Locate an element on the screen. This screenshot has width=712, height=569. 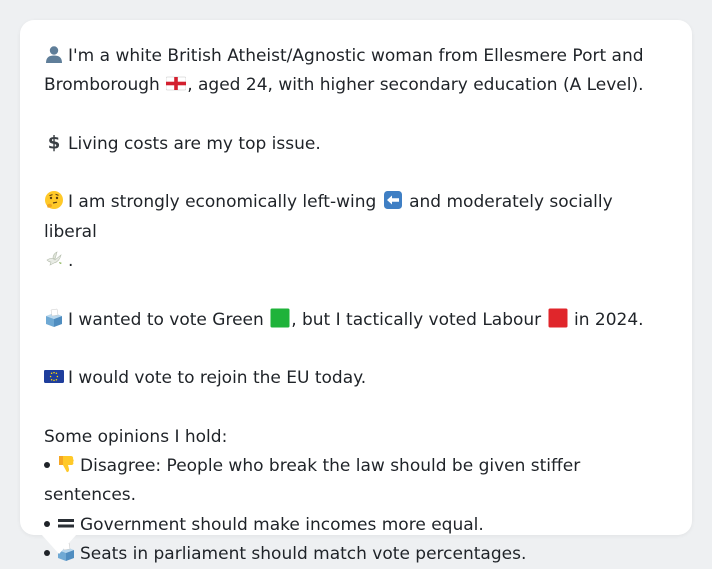
ideology-text-a: I am strongly economically left-wing is located at coordinates (222, 202).